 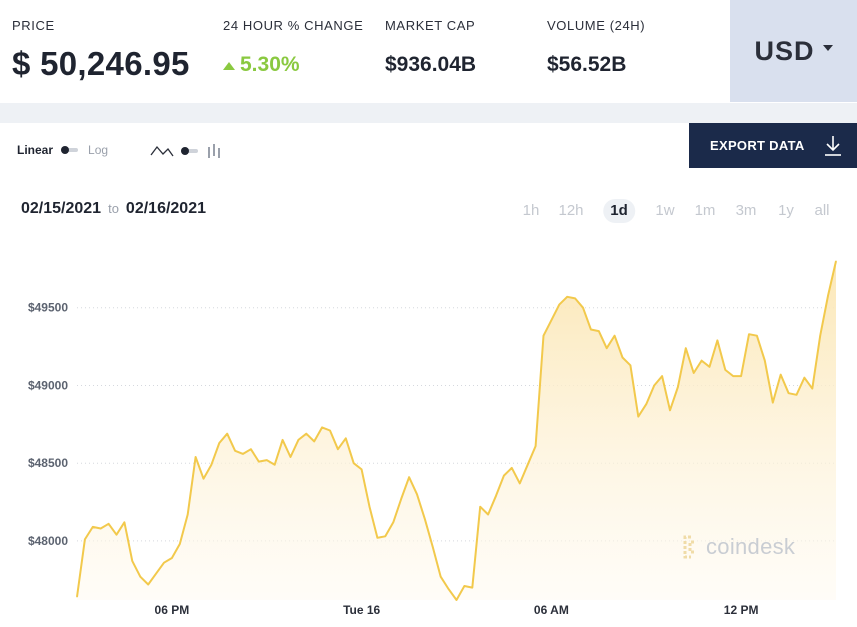 I want to click on currency-label: USD, so click(x=784, y=50).